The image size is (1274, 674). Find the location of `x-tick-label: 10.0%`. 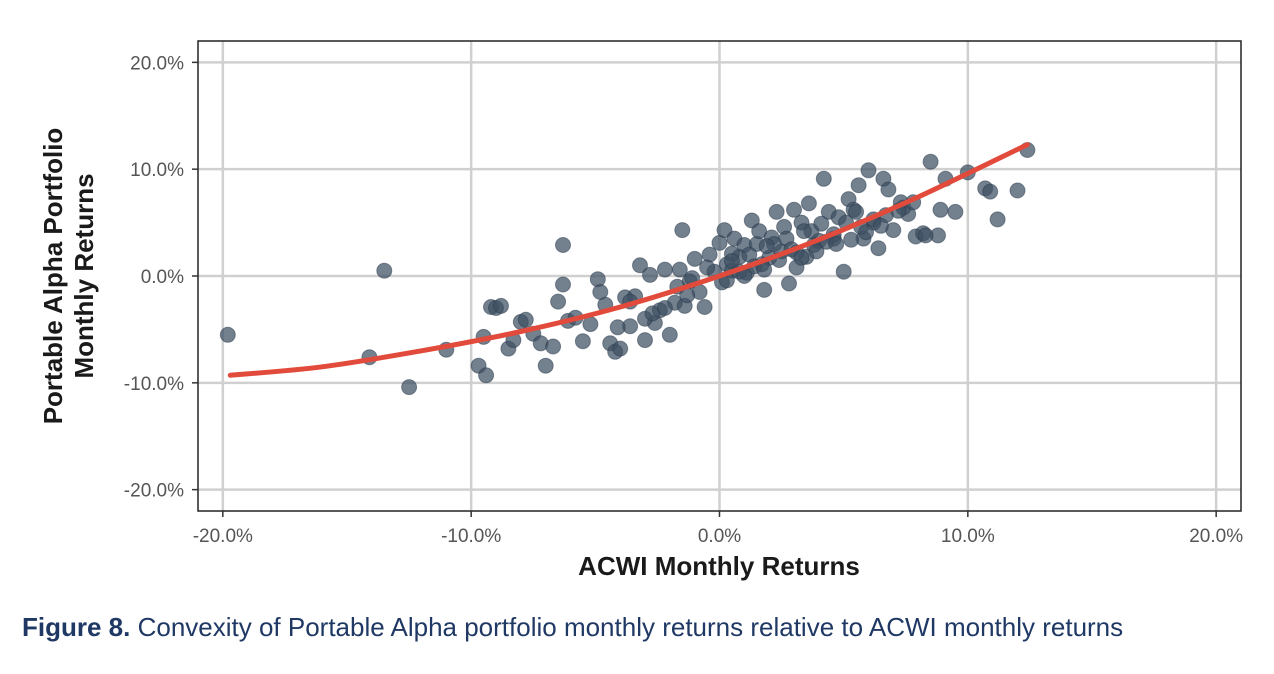

x-tick-label: 10.0% is located at coordinates (968, 536).